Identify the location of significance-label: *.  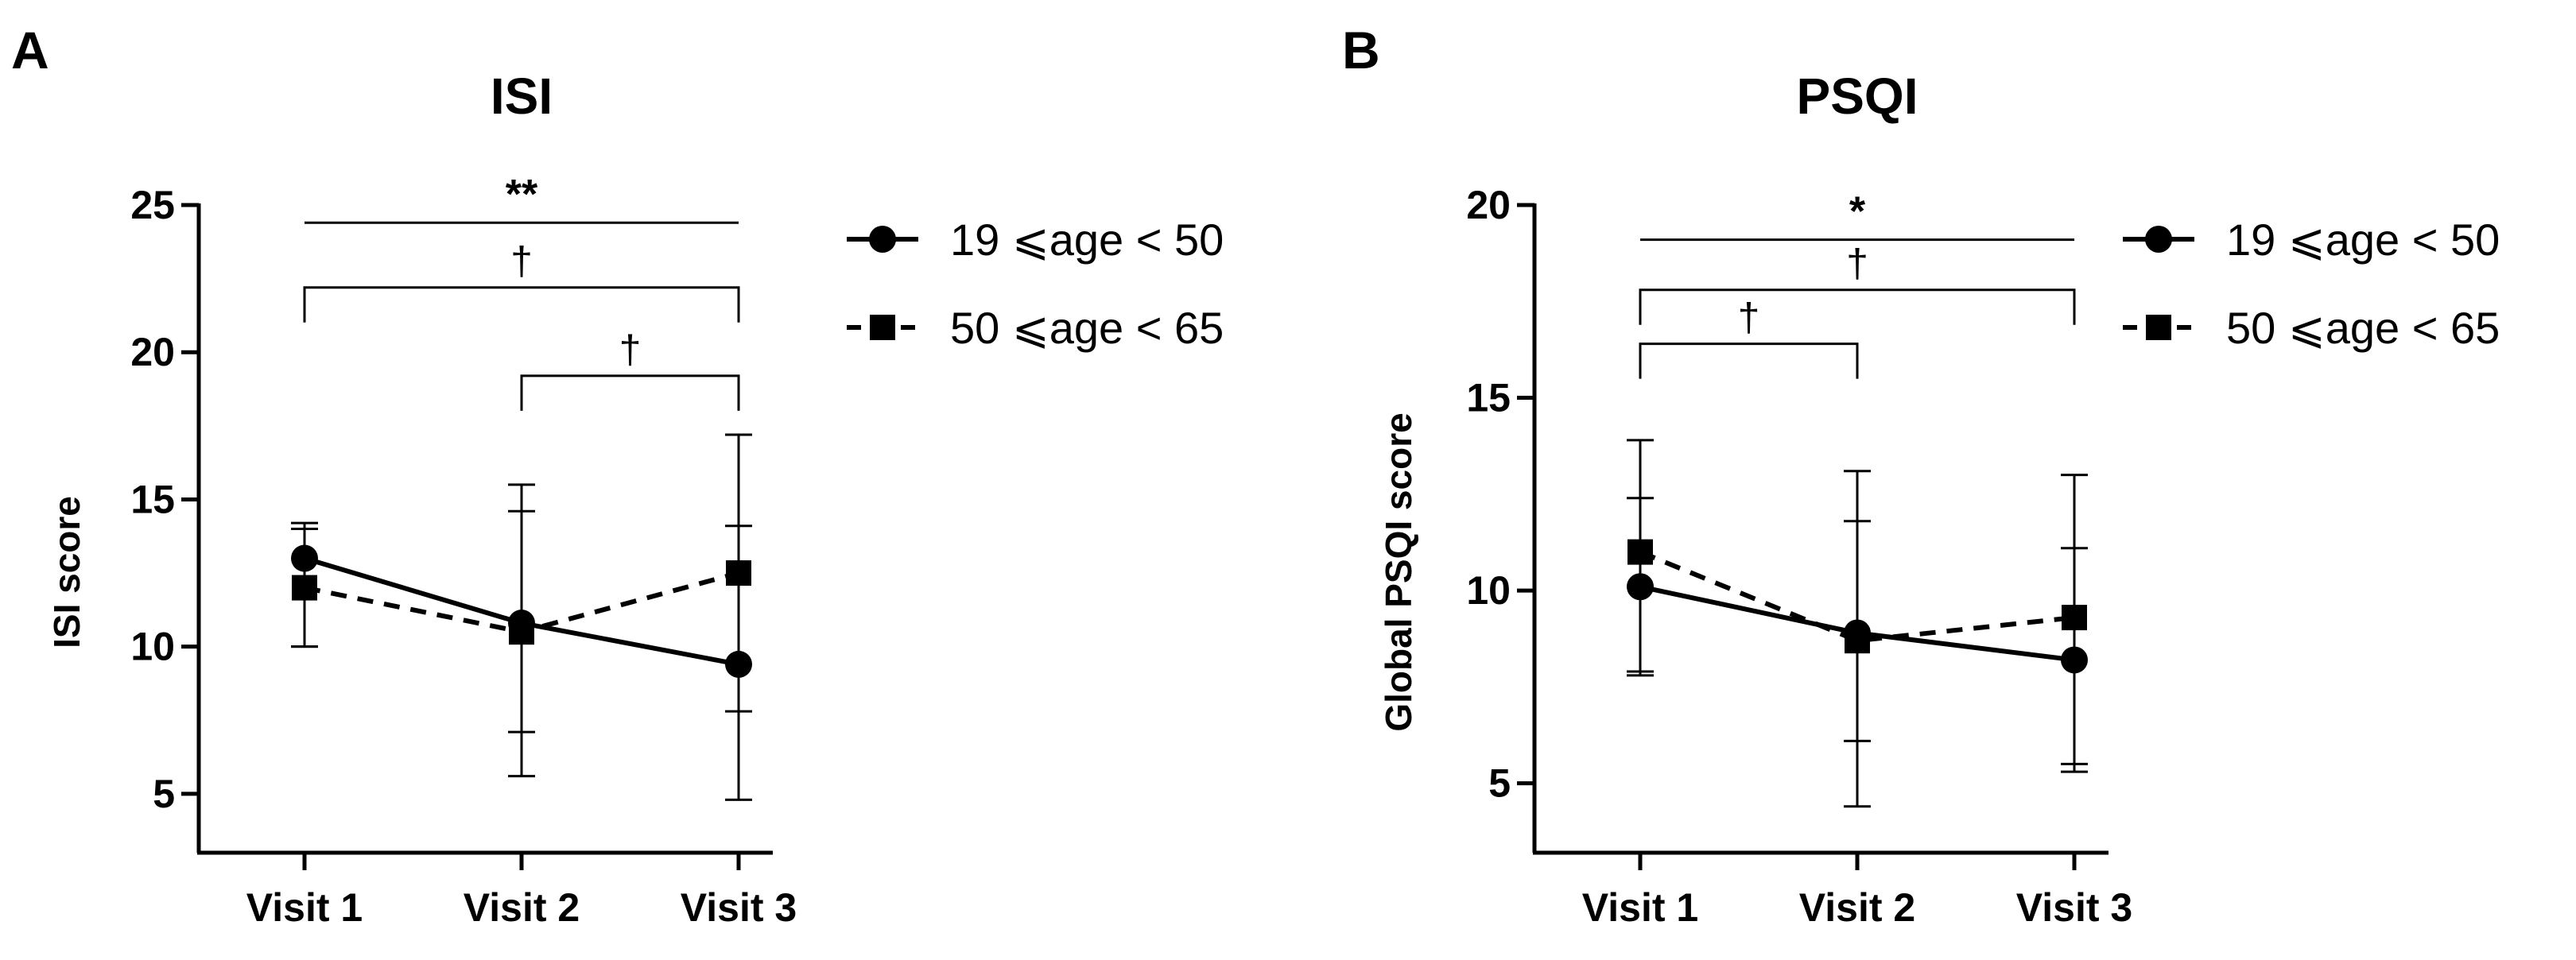
(1857, 212).